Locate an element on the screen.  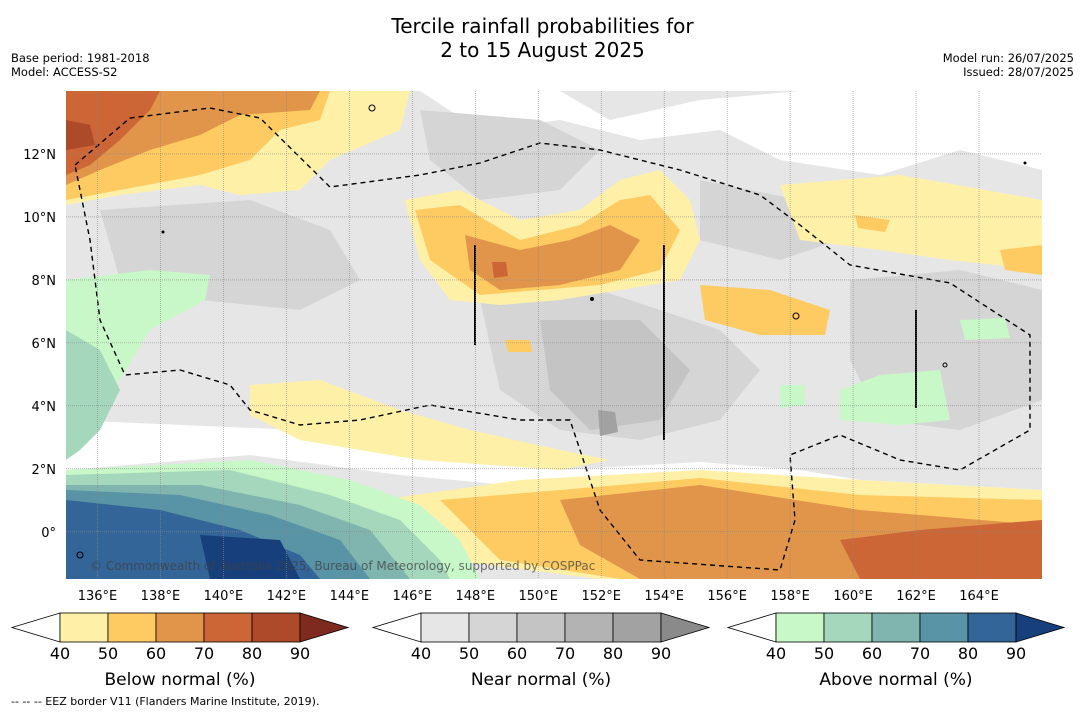
lat-tick-label: 6°N is located at coordinates (44, 344).